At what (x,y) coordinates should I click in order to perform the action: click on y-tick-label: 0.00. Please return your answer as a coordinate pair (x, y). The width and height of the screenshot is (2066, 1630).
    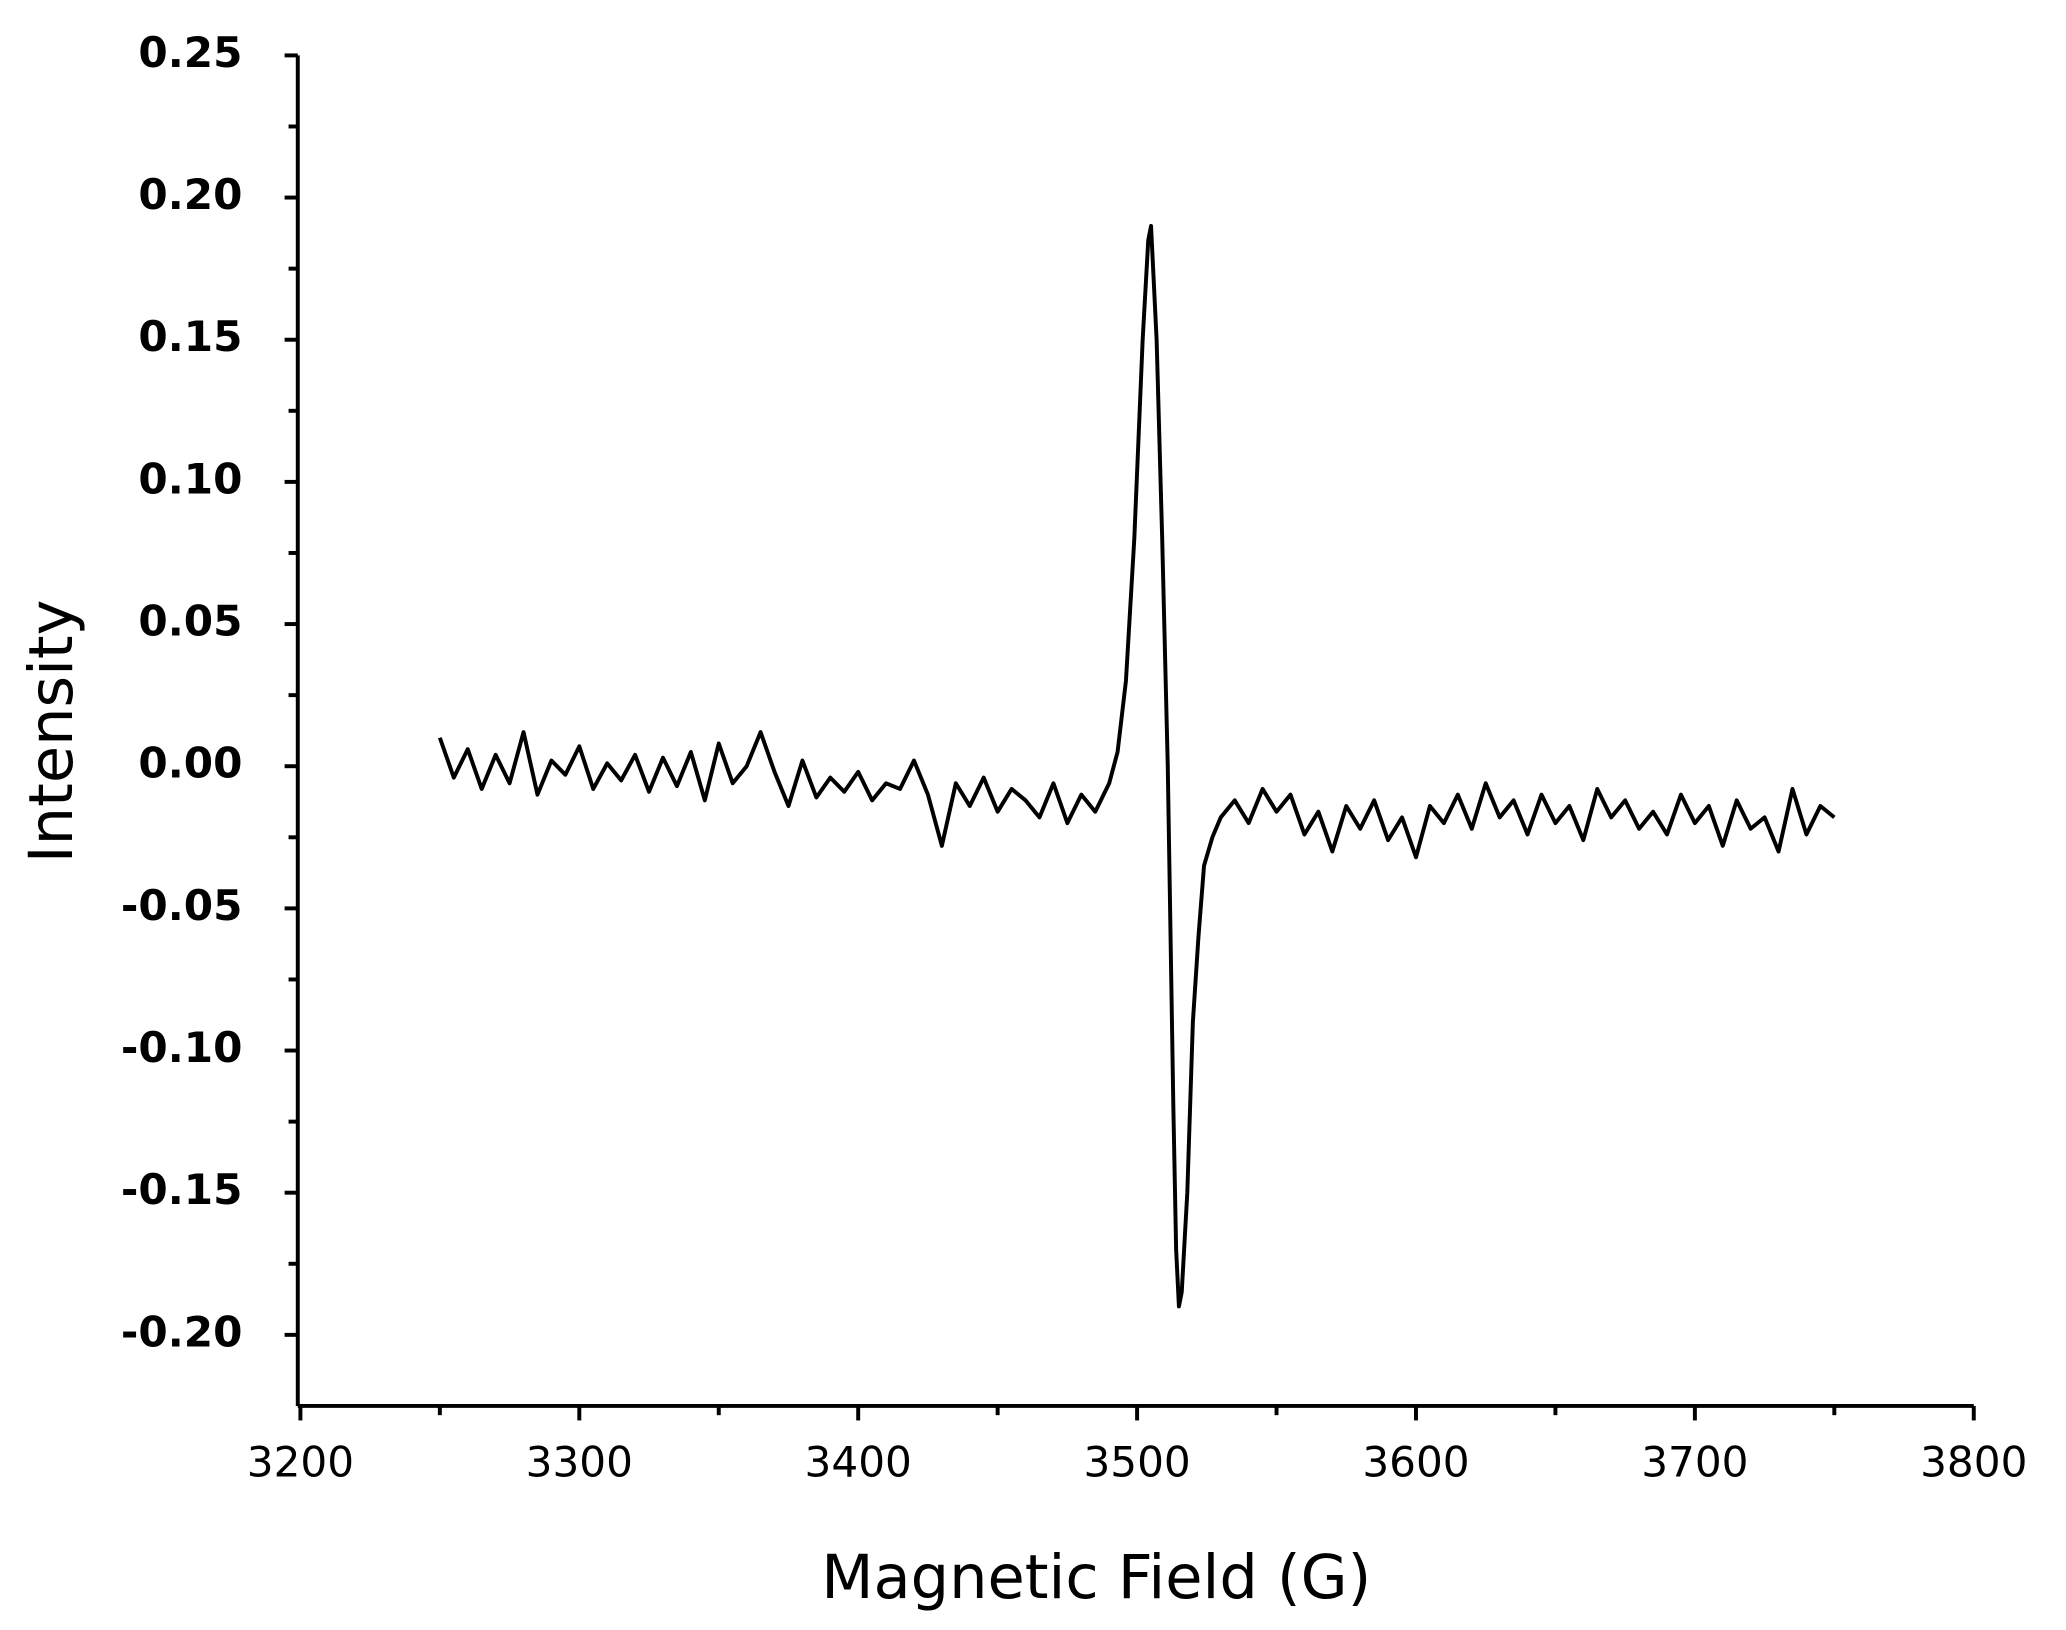
    Looking at the image, I should click on (190, 763).